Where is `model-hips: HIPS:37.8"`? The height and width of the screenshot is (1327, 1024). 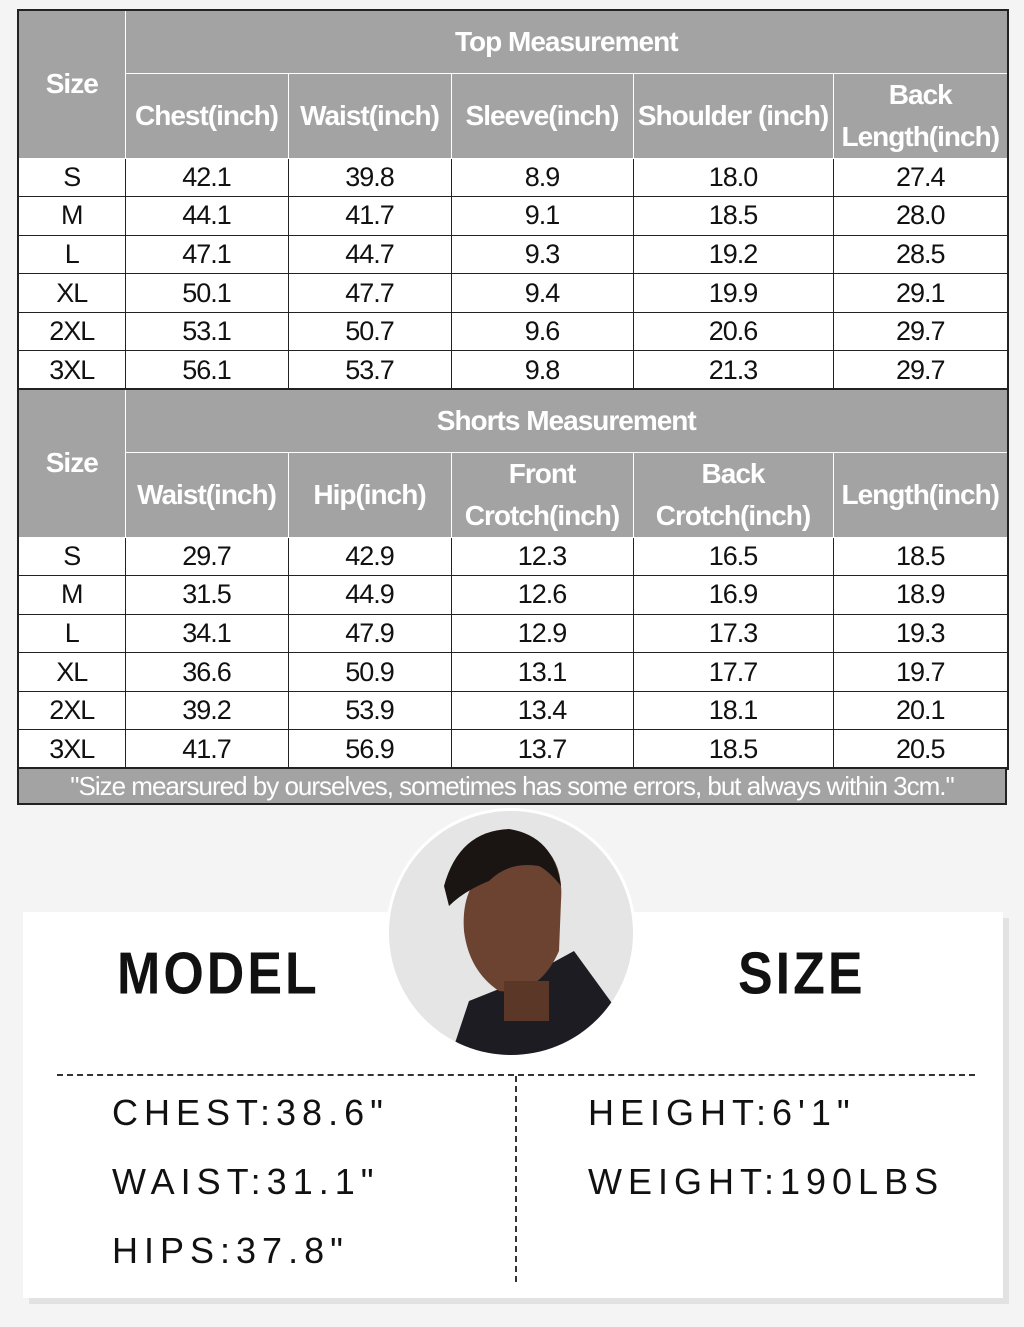 model-hips: HIPS:37.8" is located at coordinates (230, 1250).